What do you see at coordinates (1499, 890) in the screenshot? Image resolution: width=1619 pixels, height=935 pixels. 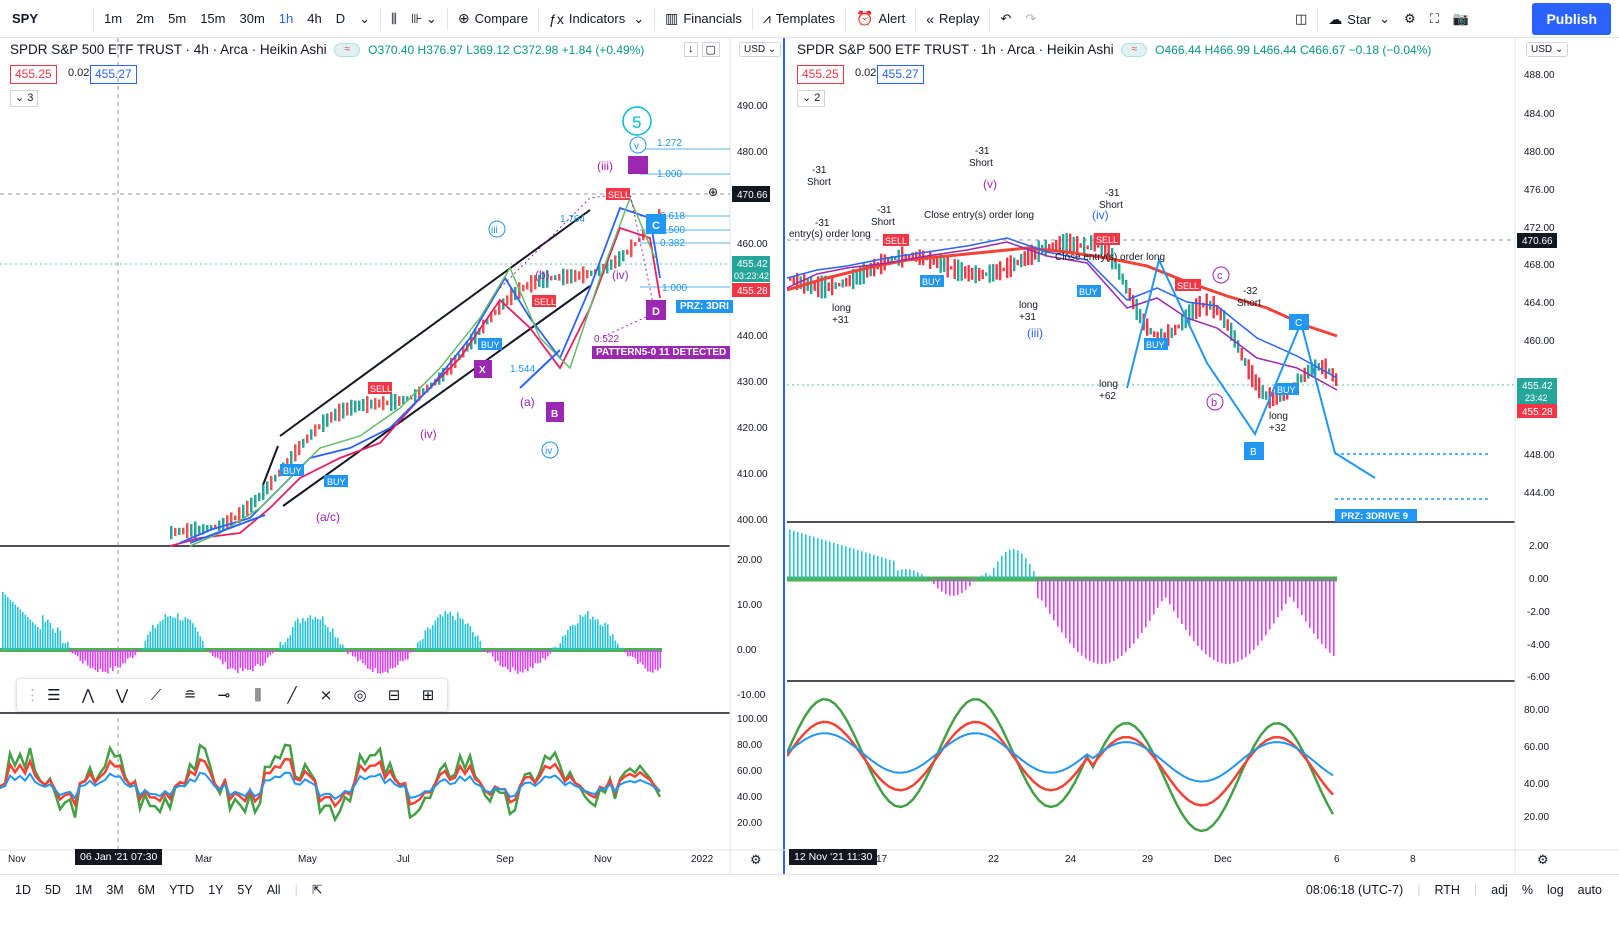 I see `adj-toggle: adj` at bounding box center [1499, 890].